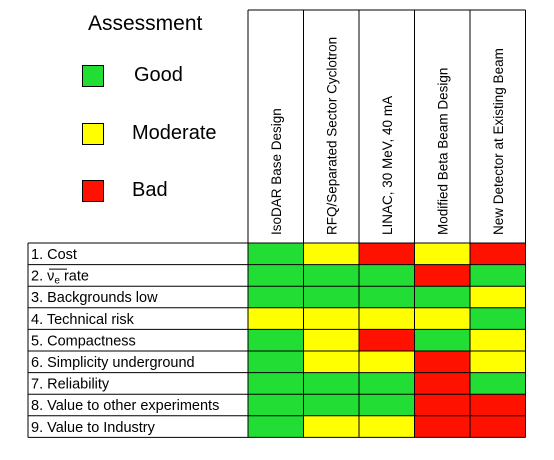 The image size is (554, 460). I want to click on cell-r3-c1-good, so click(276, 297).